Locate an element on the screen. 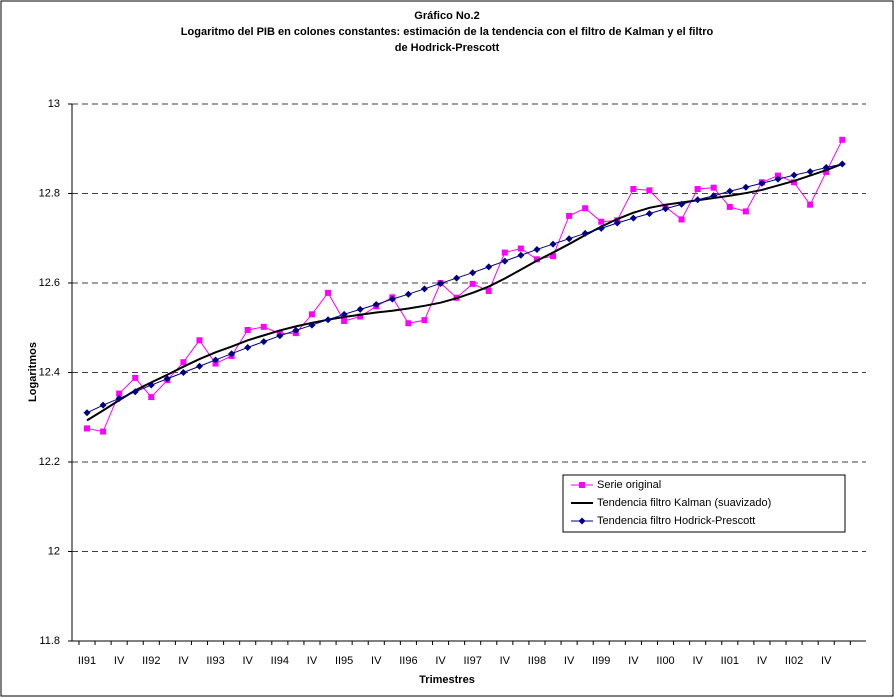 The width and height of the screenshot is (895, 698). y-tick-label: 12.6 is located at coordinates (49, 283).